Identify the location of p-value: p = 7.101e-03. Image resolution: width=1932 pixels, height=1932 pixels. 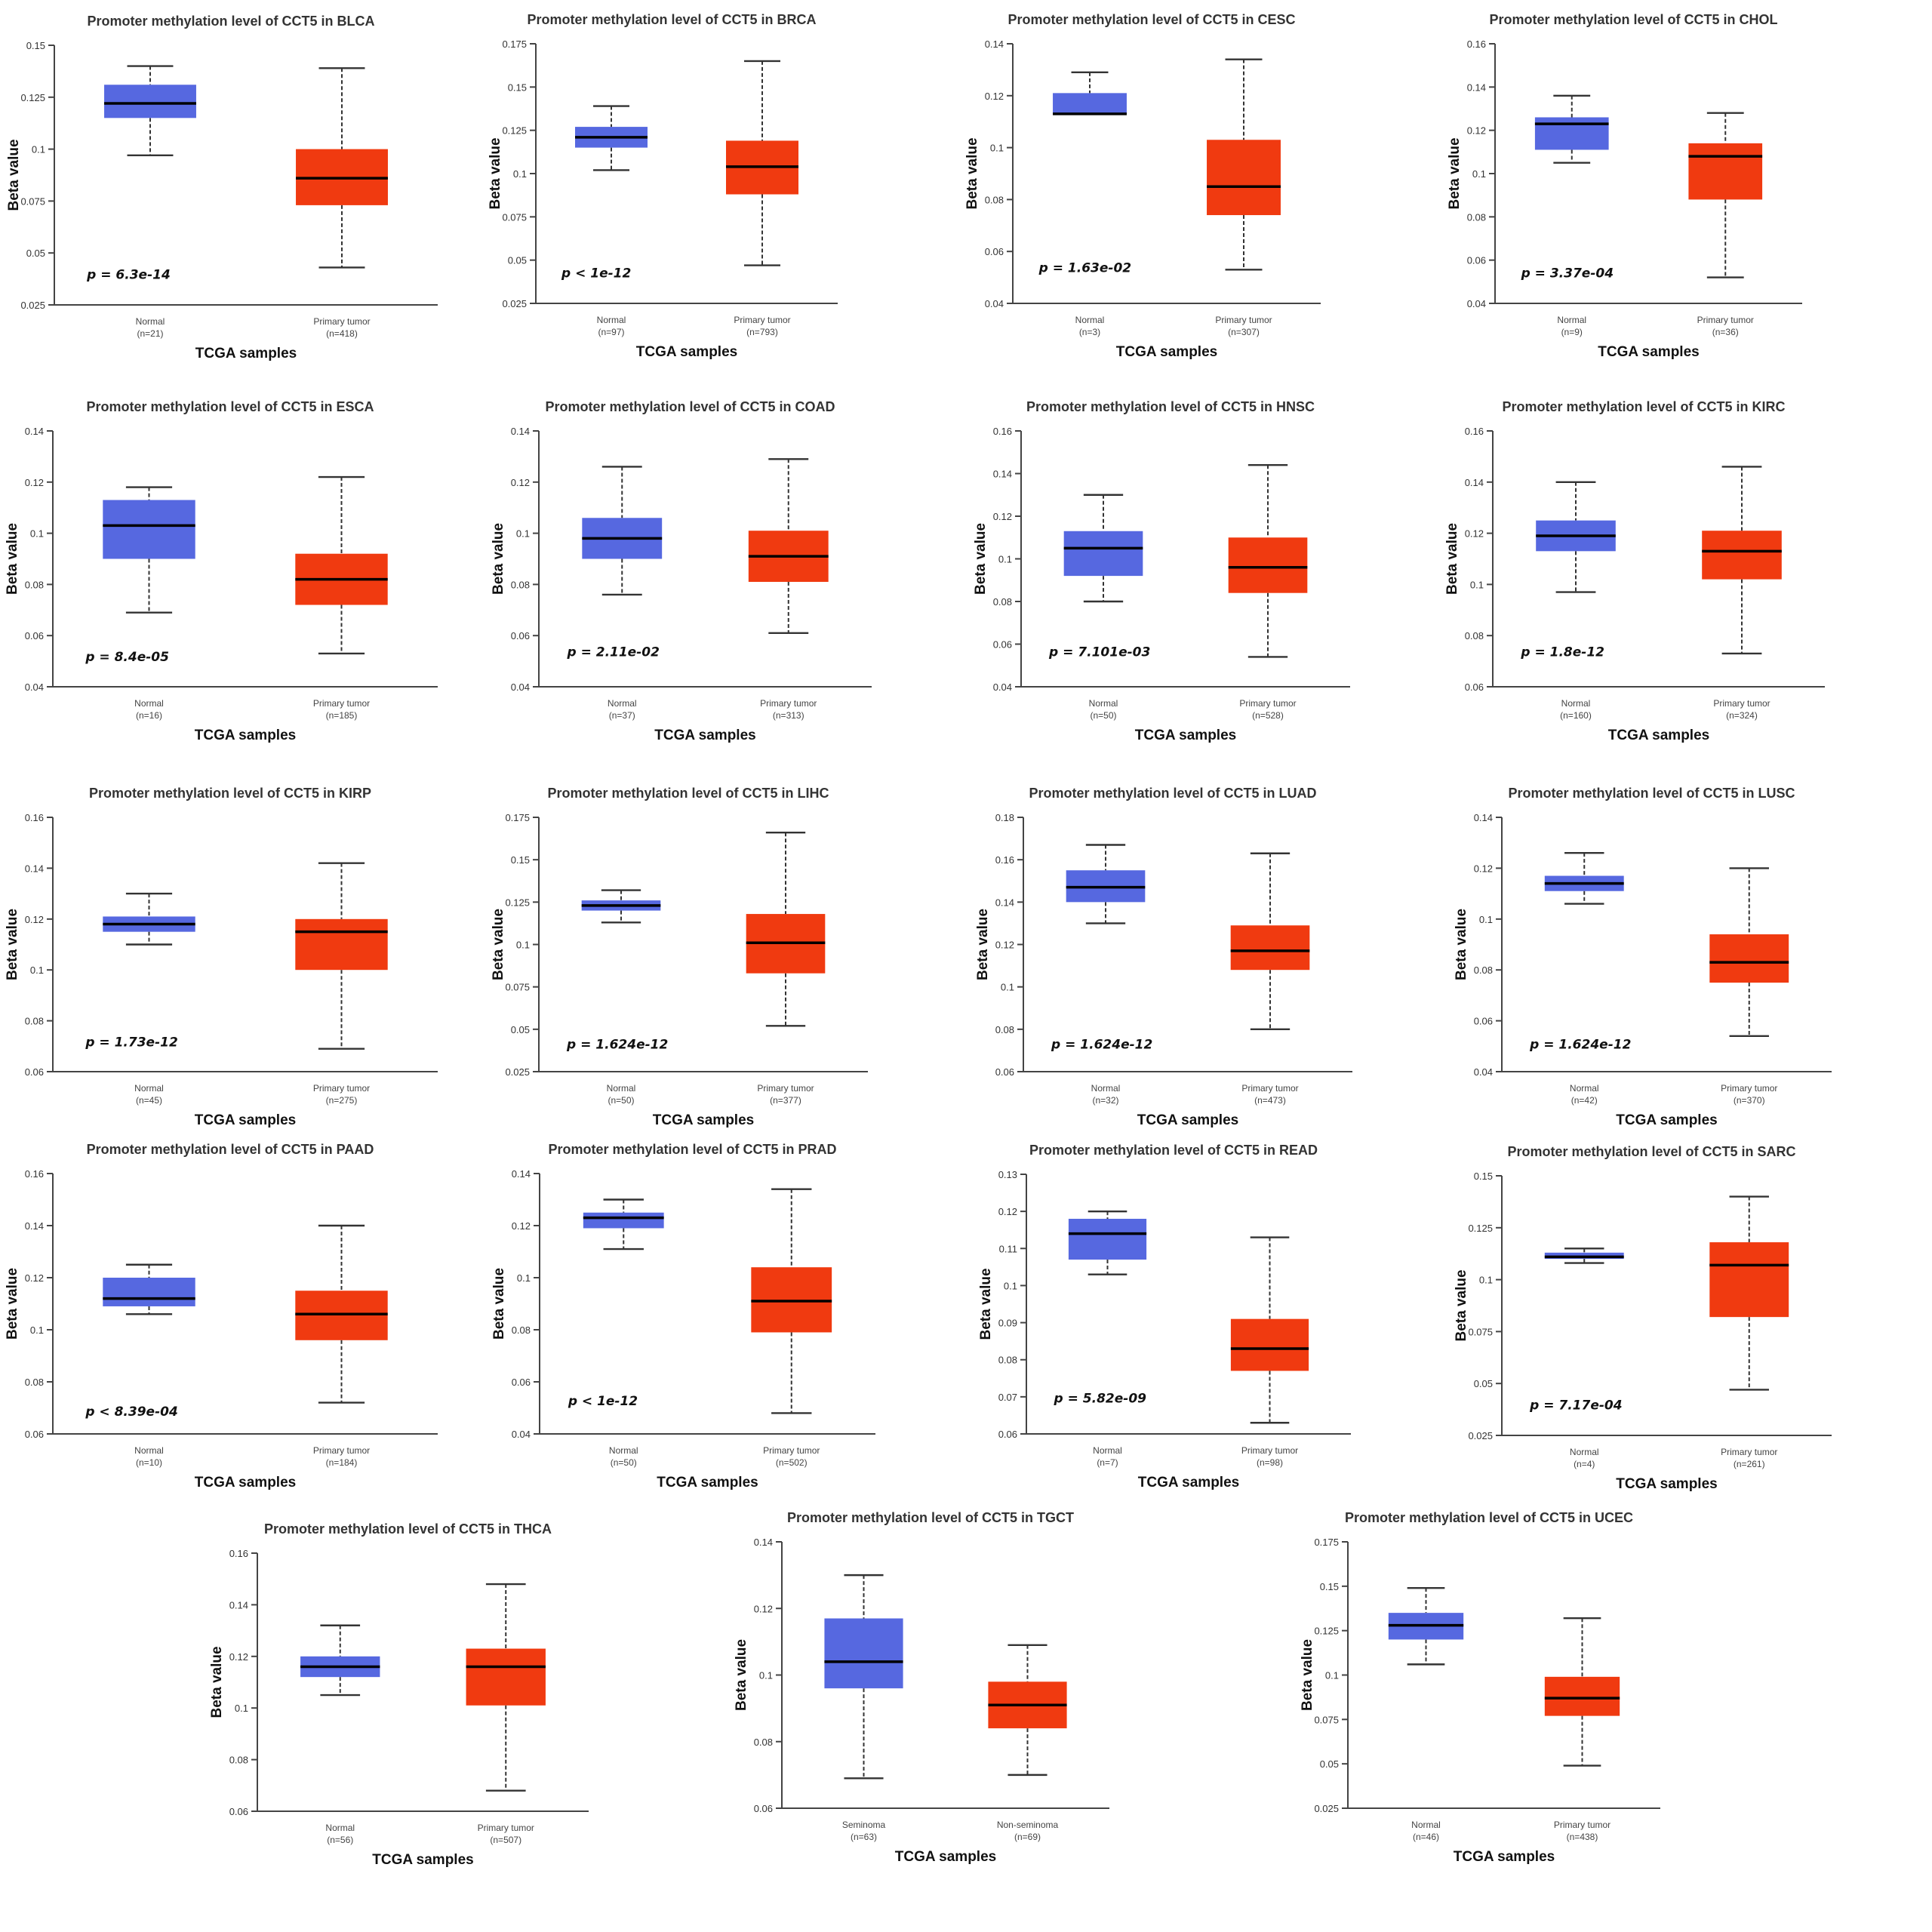
(1099, 652).